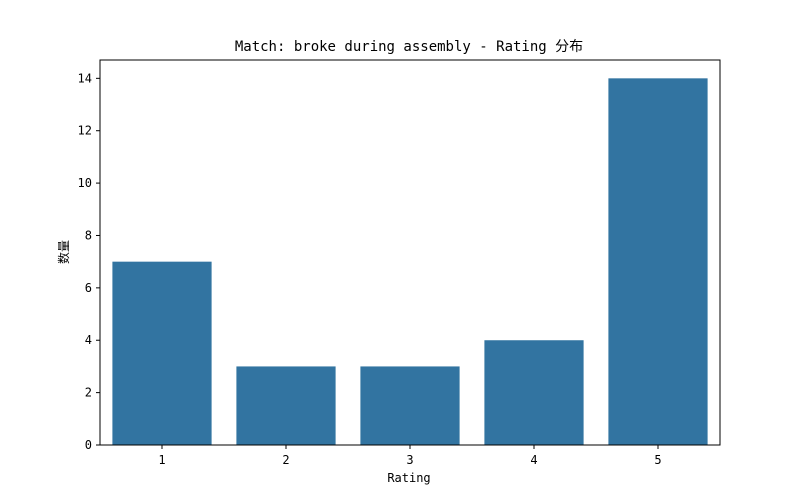  Describe the element at coordinates (409, 460) in the screenshot. I see `x-tick-label: 3` at that location.